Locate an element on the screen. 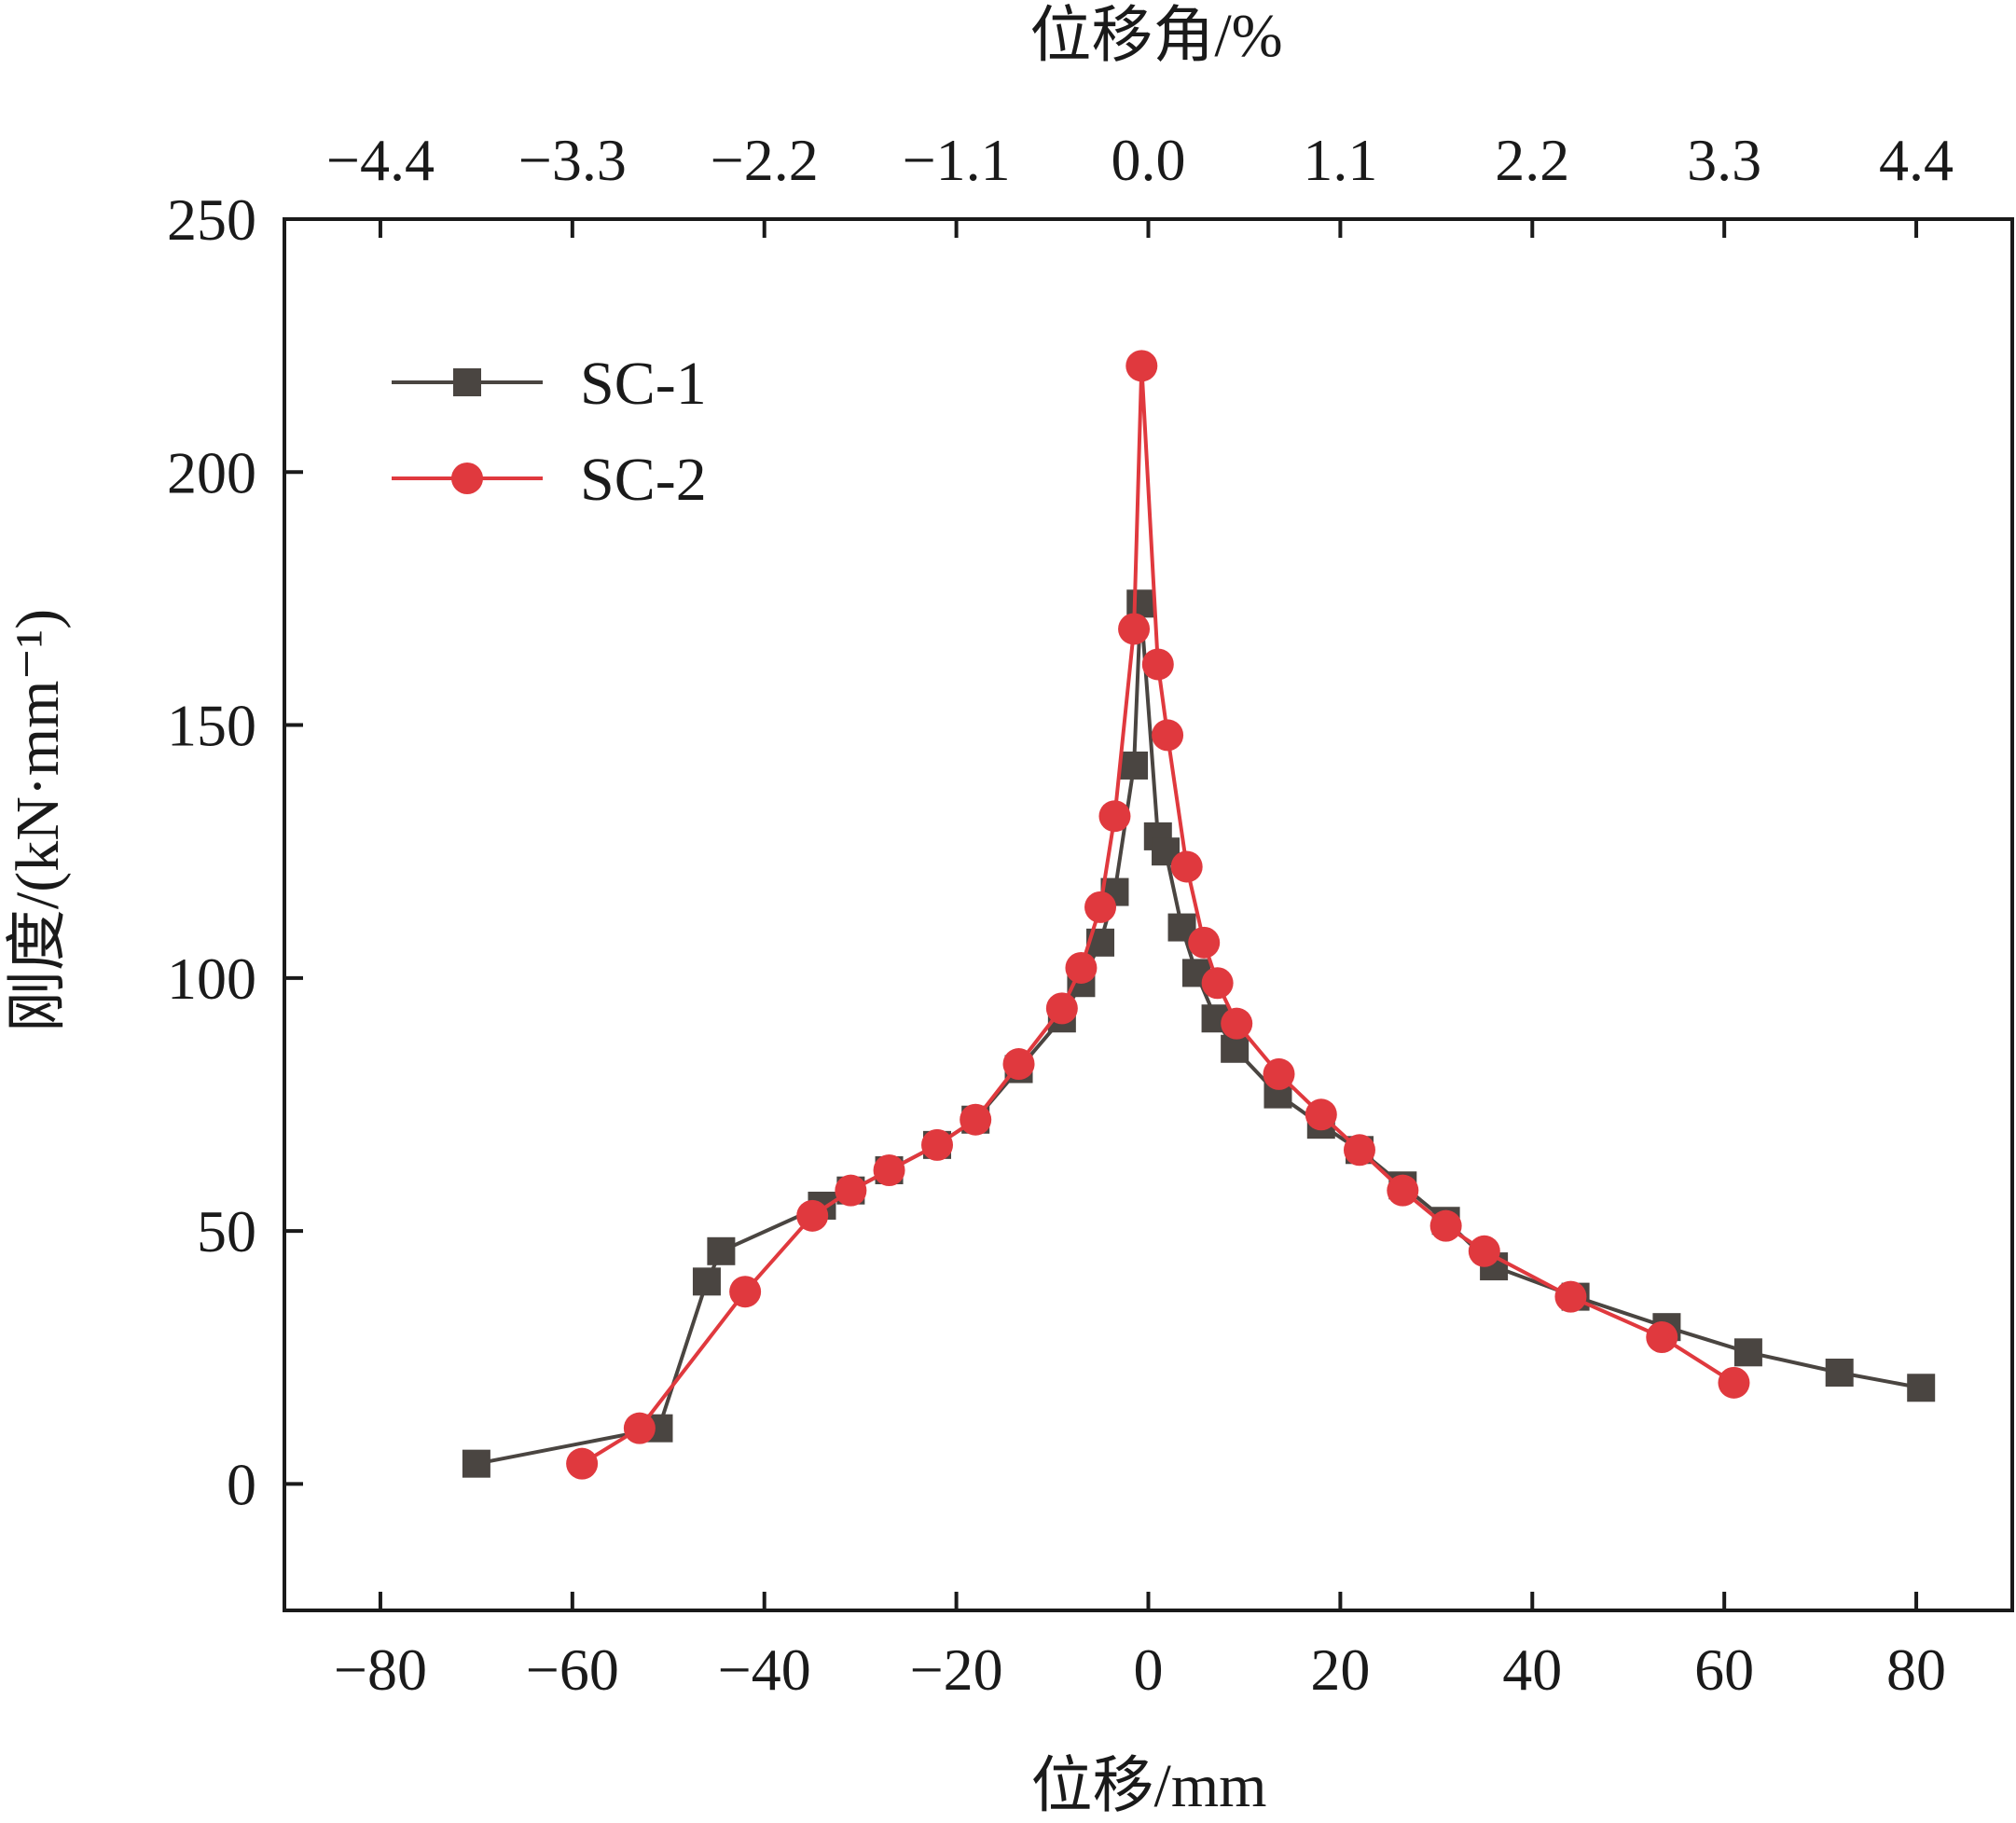 The image size is (2016, 1823). x2-tick-label: −2.2 is located at coordinates (765, 160).